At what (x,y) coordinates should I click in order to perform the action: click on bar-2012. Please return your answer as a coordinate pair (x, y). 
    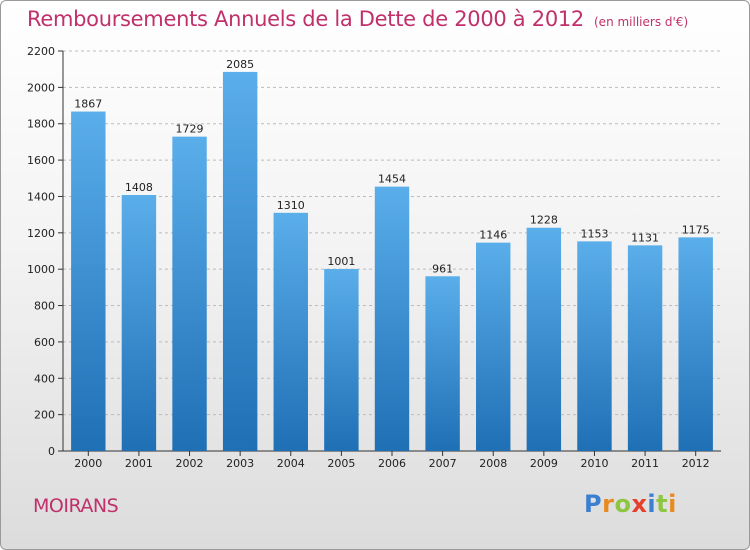
    Looking at the image, I should click on (695, 344).